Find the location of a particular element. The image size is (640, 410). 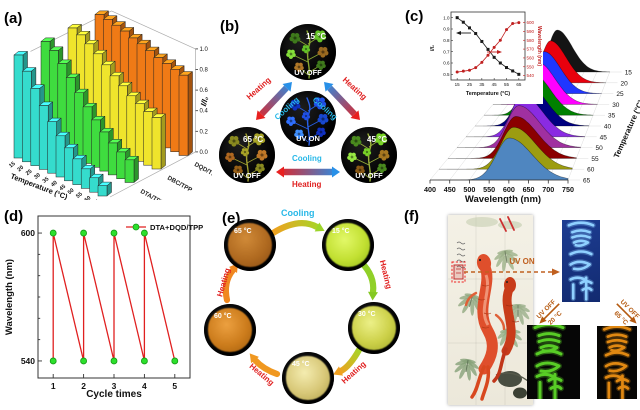

flower-photo-65c is located at coordinates (246, 157).